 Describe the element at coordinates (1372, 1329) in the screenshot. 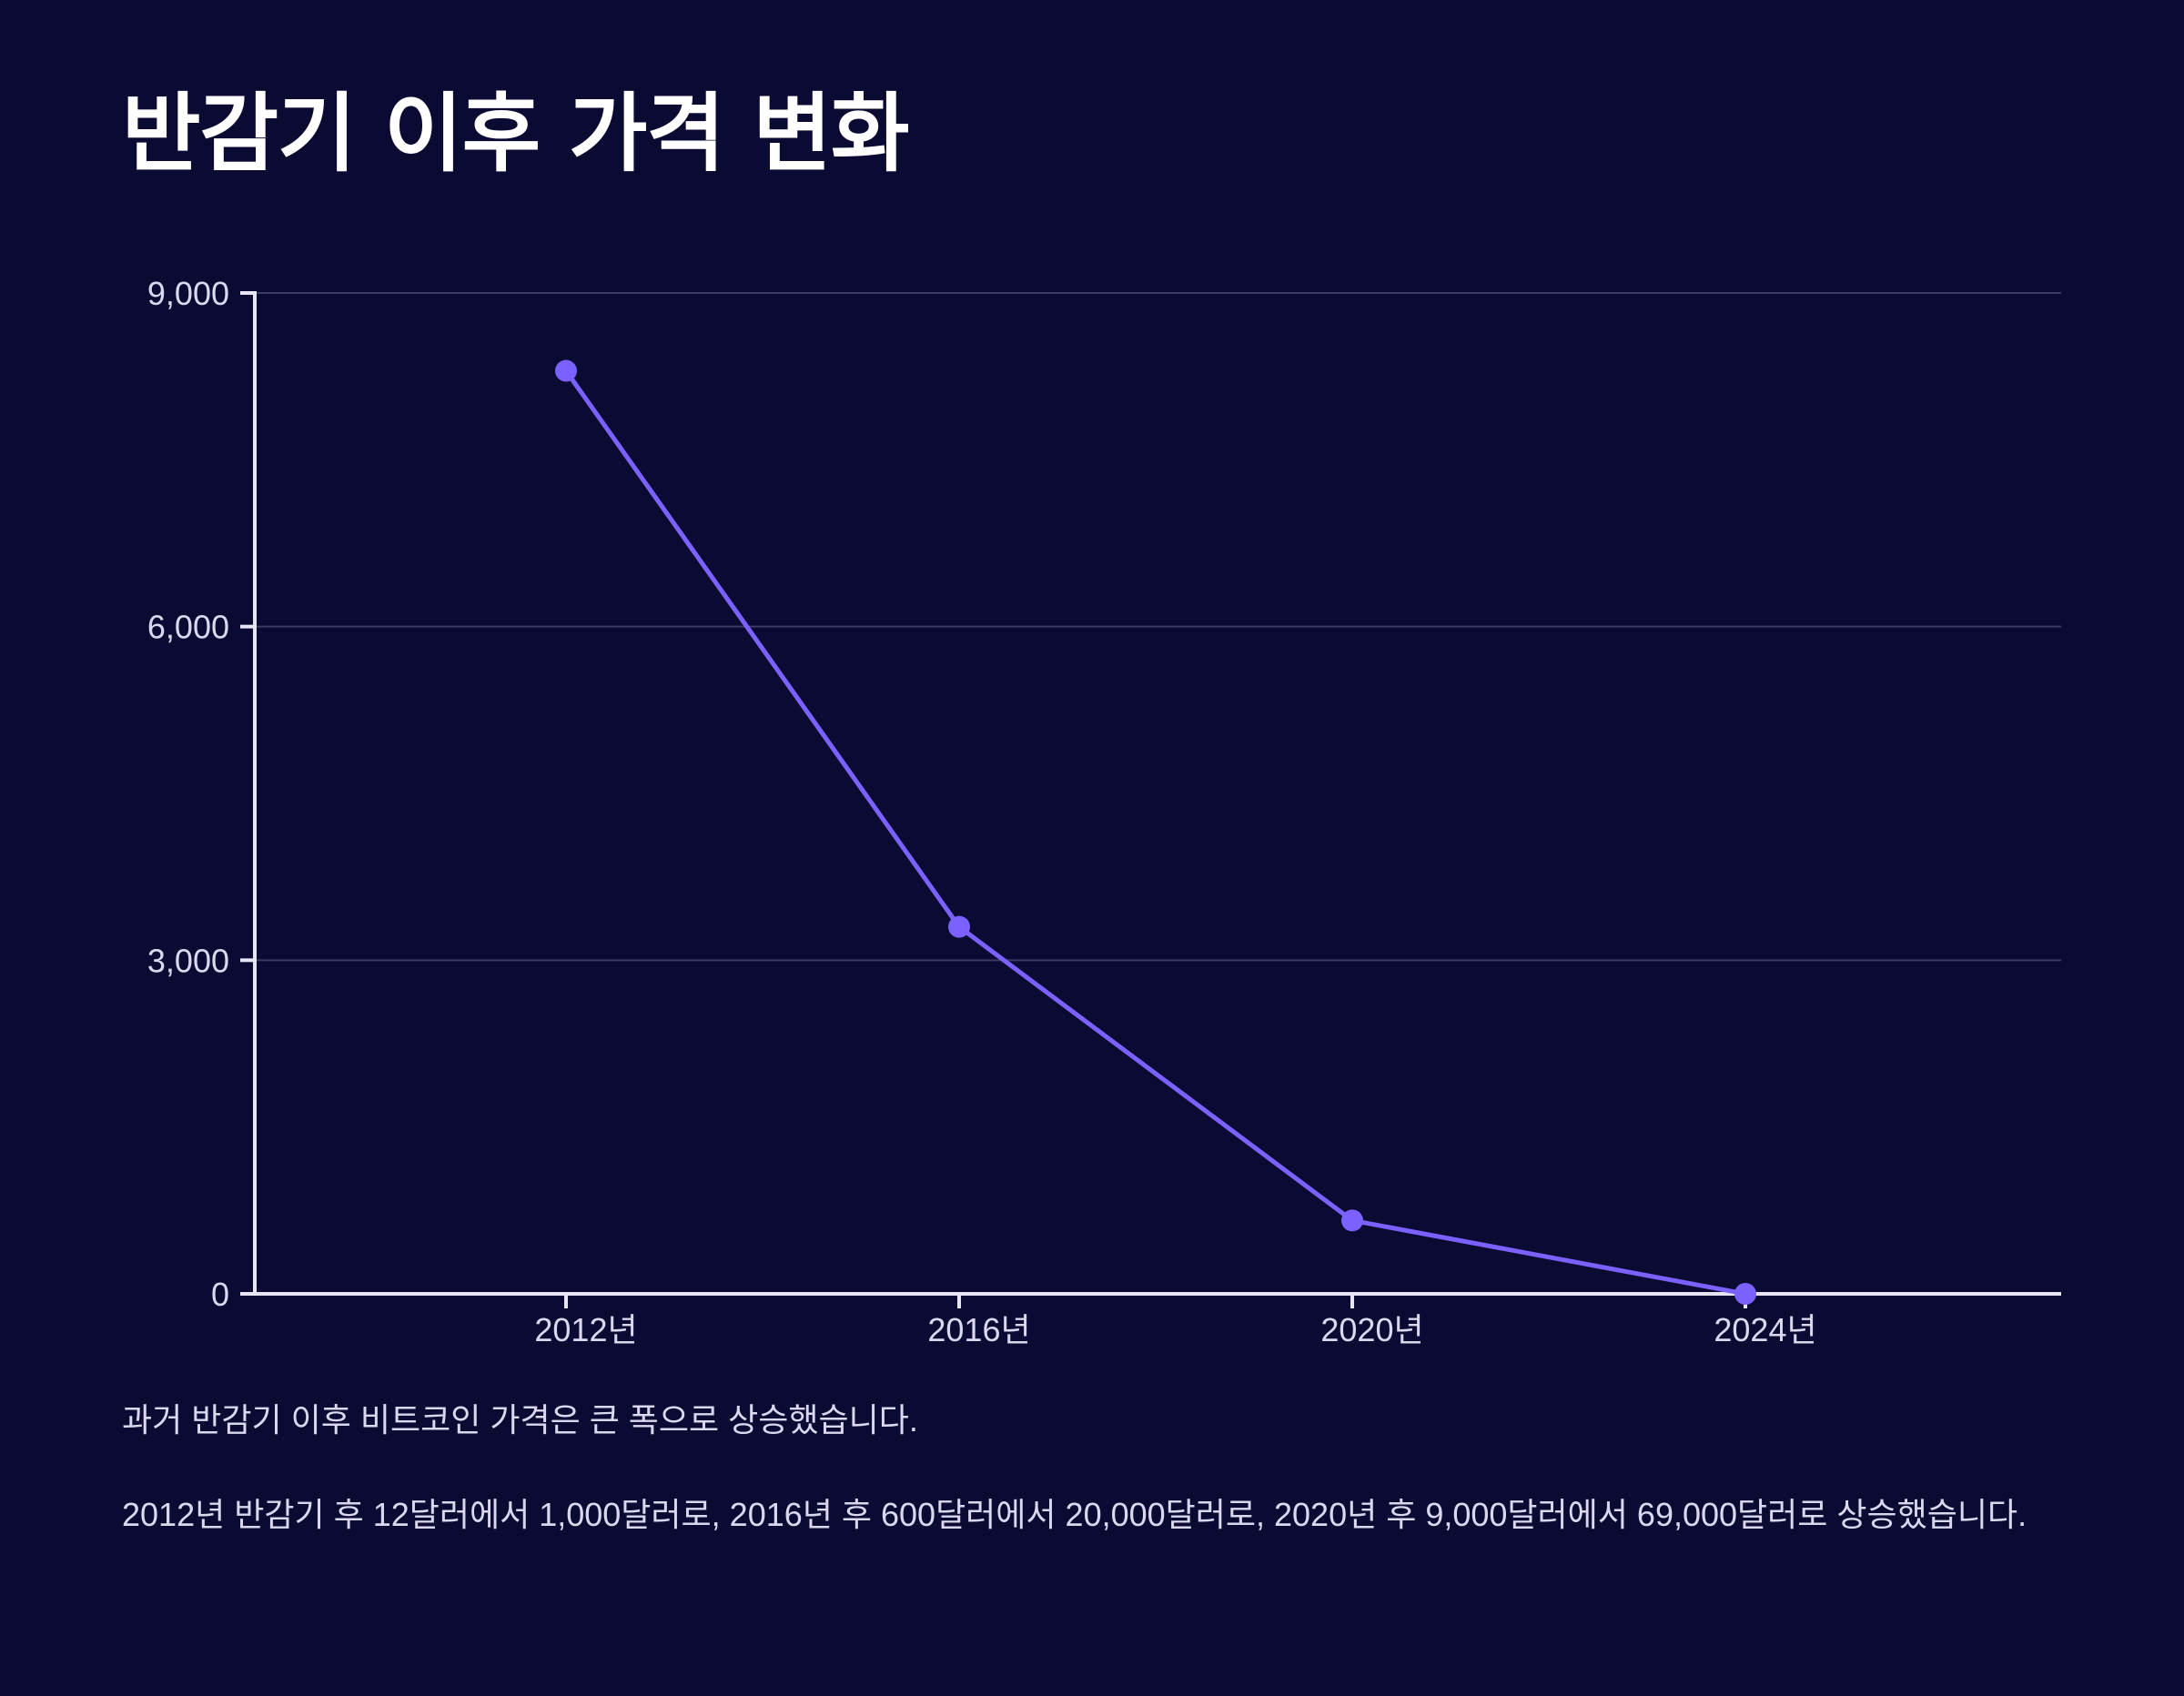

I see `x-tick-label: 2020년` at that location.